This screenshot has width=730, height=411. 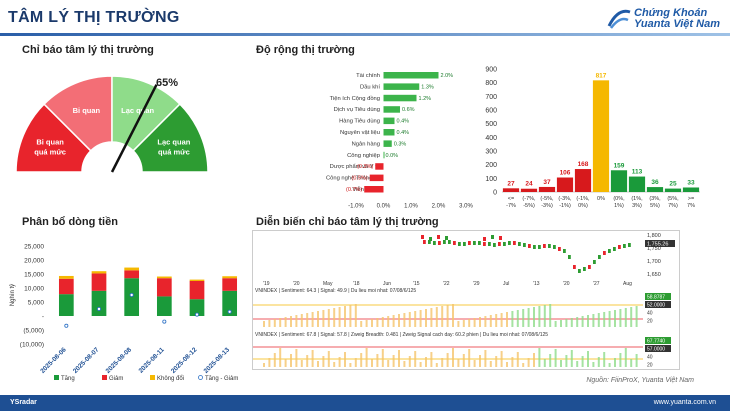 I want to click on sector-value-label: 0.4%, so click(x=403, y=122).